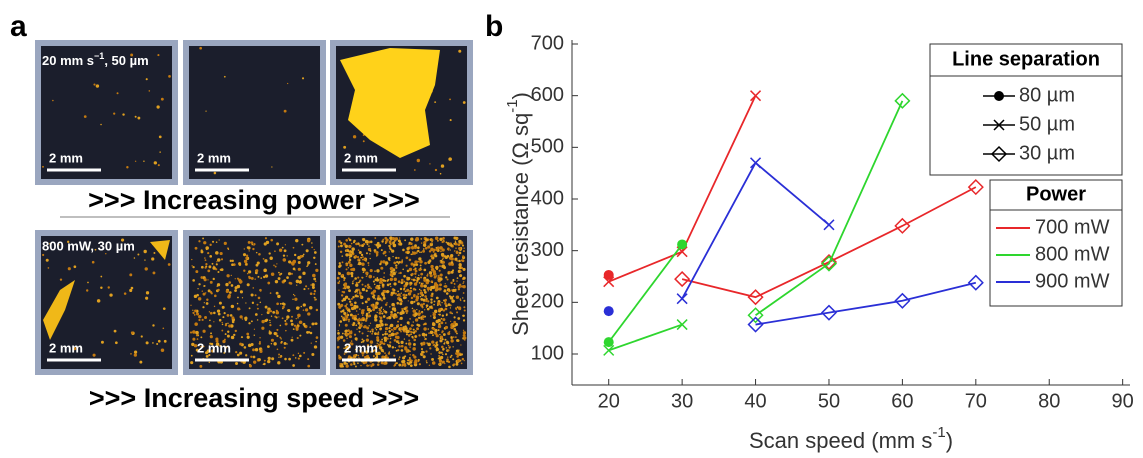 This screenshot has height=458, width=1143. What do you see at coordinates (755, 315) in the screenshot?
I see `marker-diamond` at bounding box center [755, 315].